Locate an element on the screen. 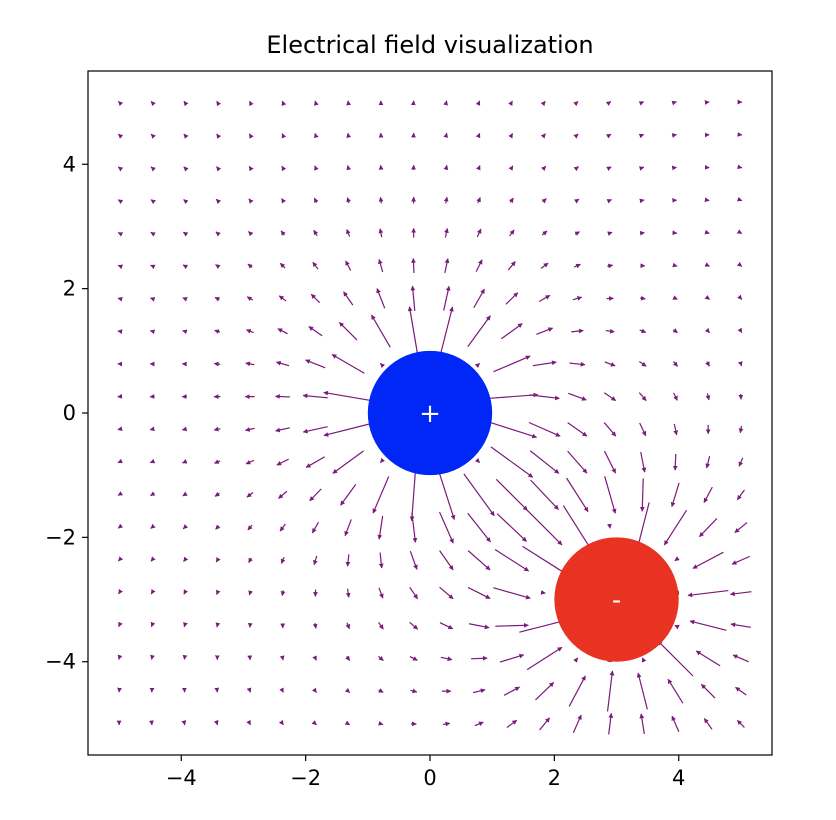 This screenshot has width=836, height=820. x-tick-label: 2 is located at coordinates (554, 778).